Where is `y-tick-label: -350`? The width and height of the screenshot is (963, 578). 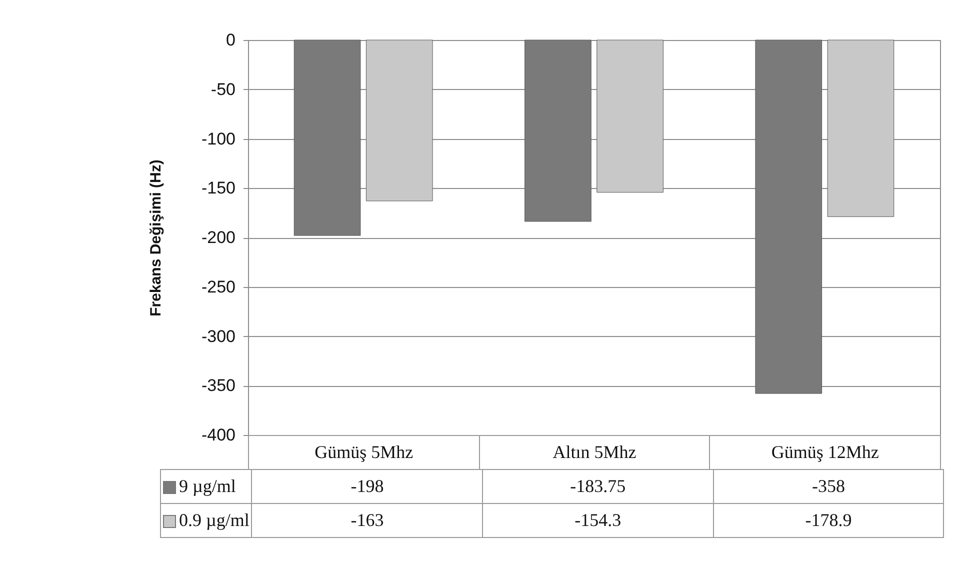
y-tick-label: -350 is located at coordinates (218, 386).